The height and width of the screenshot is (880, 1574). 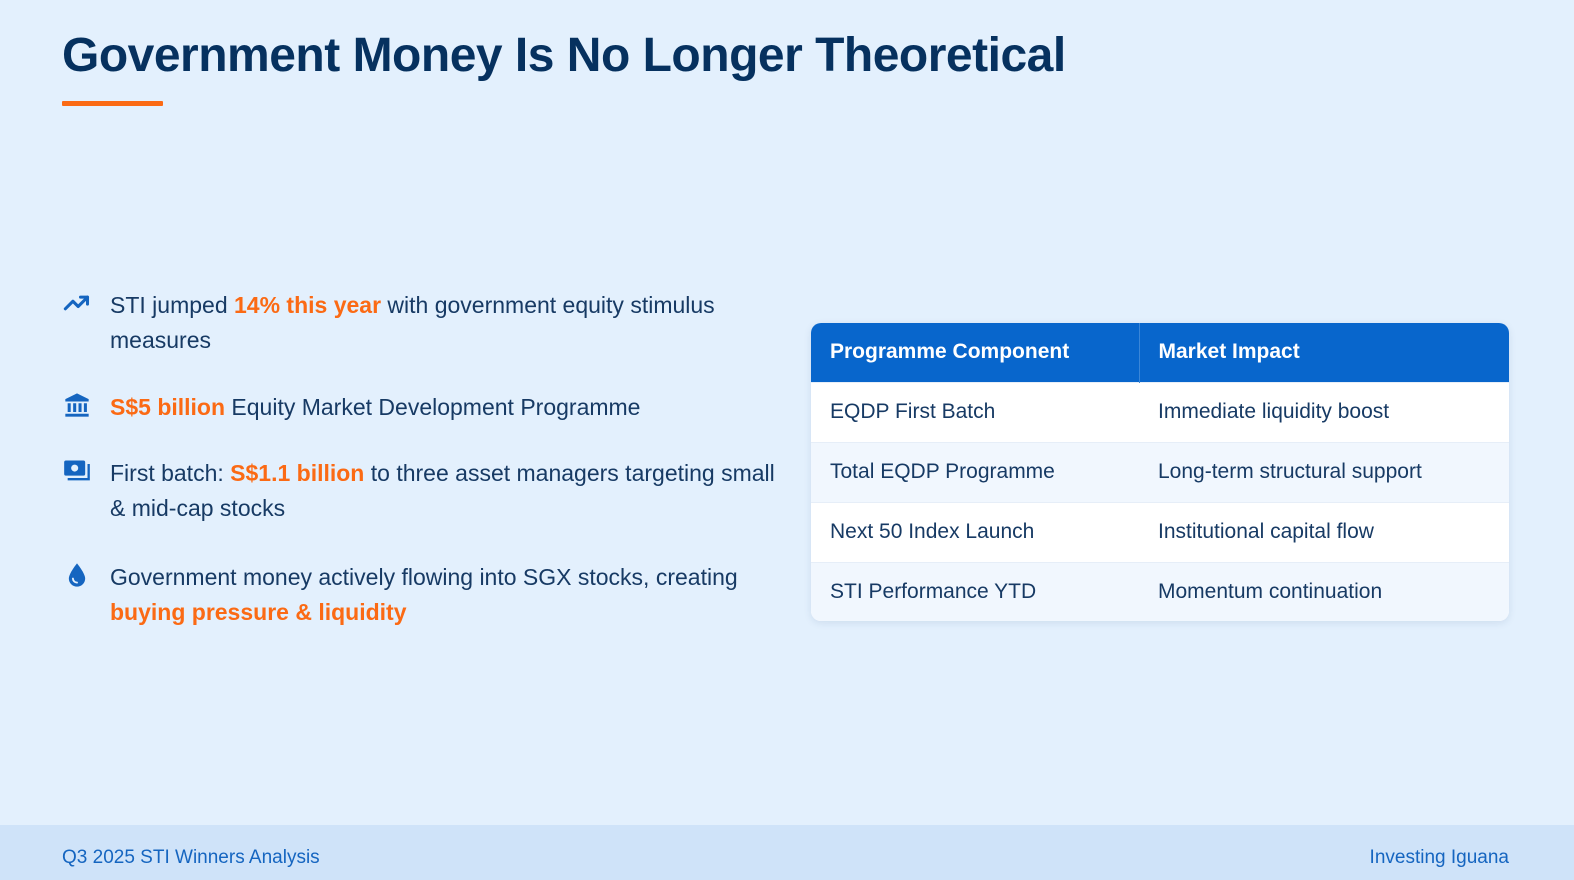 I want to click on table-cell: Total EQDP Programme, so click(x=975, y=471).